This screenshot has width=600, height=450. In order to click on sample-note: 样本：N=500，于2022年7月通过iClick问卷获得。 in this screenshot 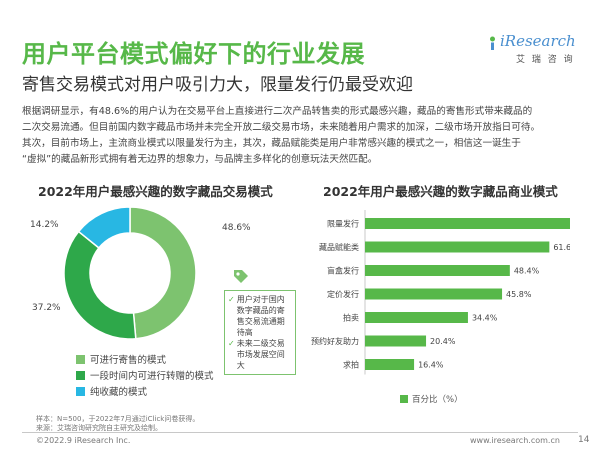, I will do `click(118, 419)`.